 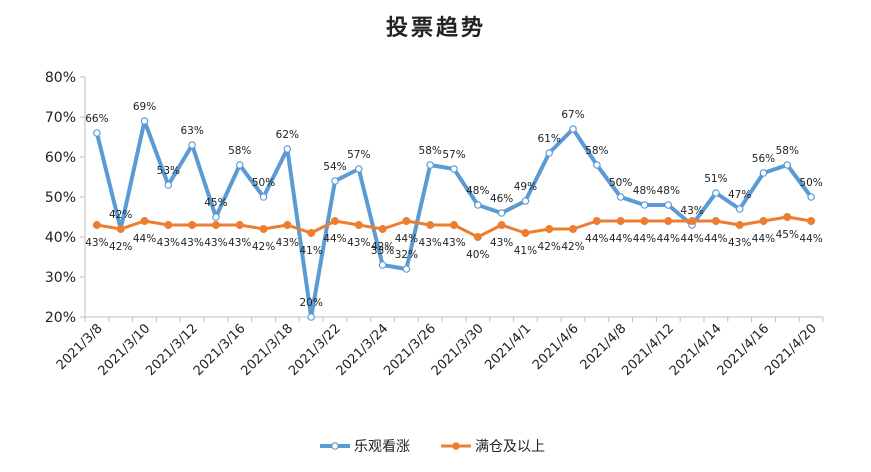 I want to click on legend-label: 满仓及以上, so click(x=510, y=447).